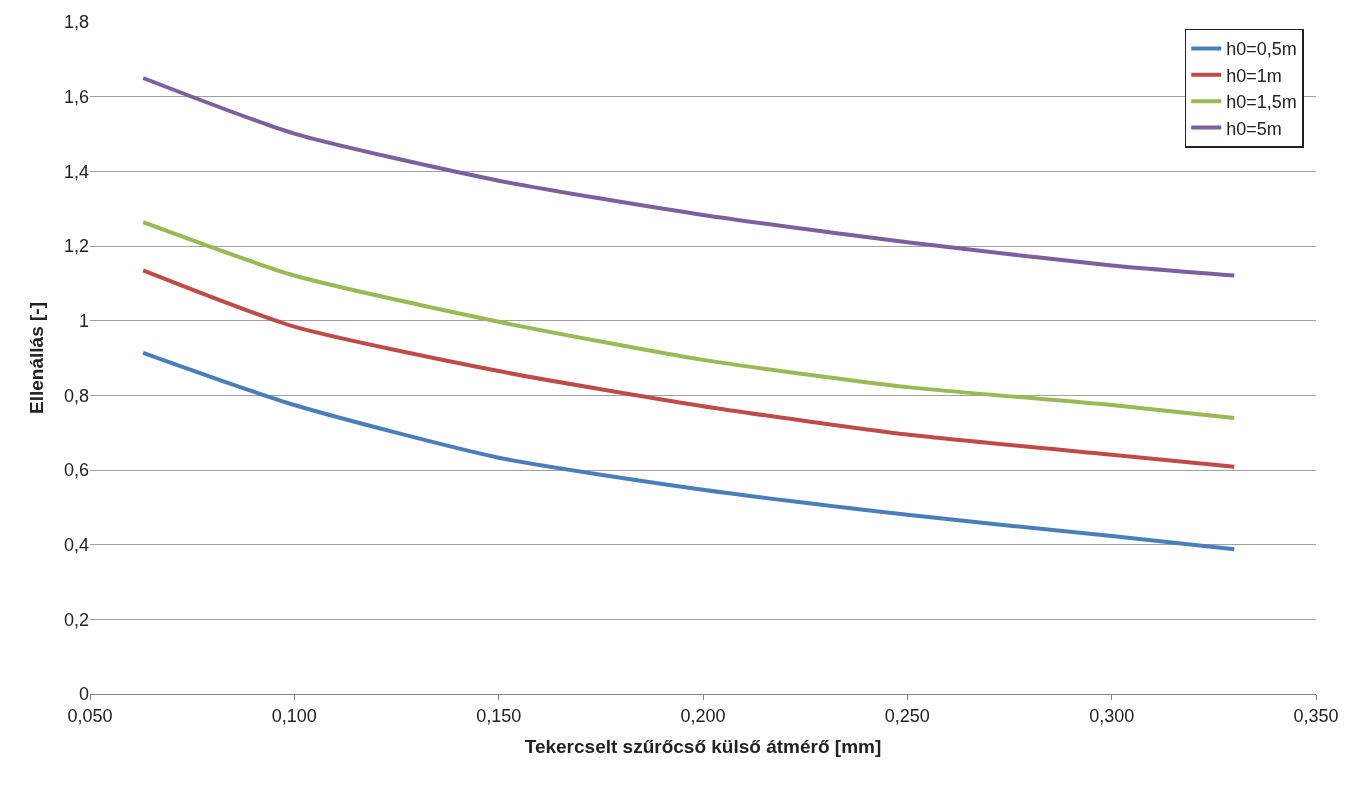  Describe the element at coordinates (76, 544) in the screenshot. I see `y-tick-label: 0,4` at that location.